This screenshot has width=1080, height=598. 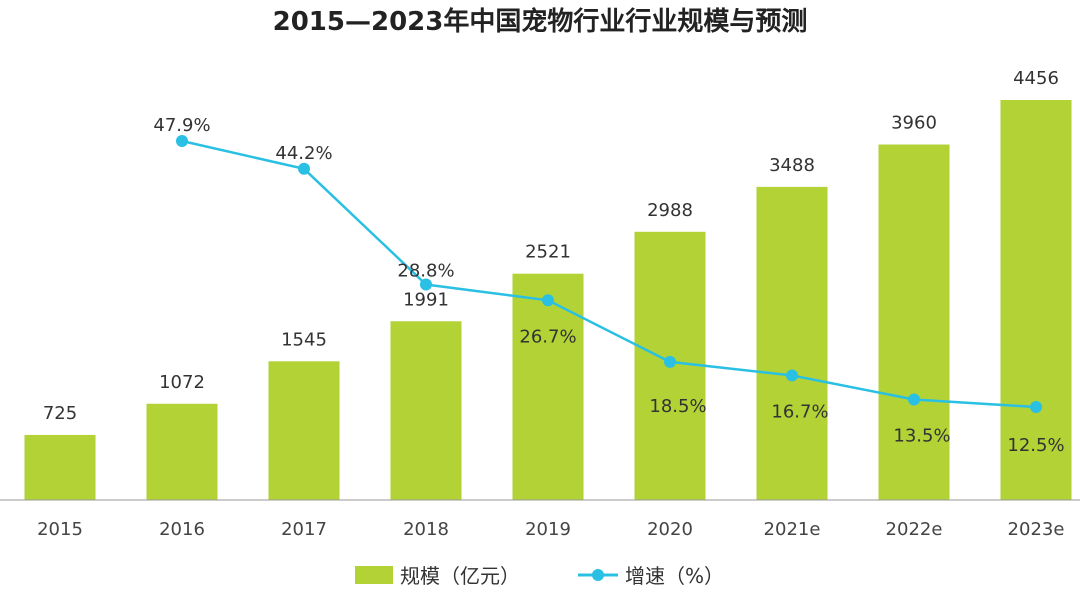 I want to click on rate-point-2019, so click(x=548, y=300).